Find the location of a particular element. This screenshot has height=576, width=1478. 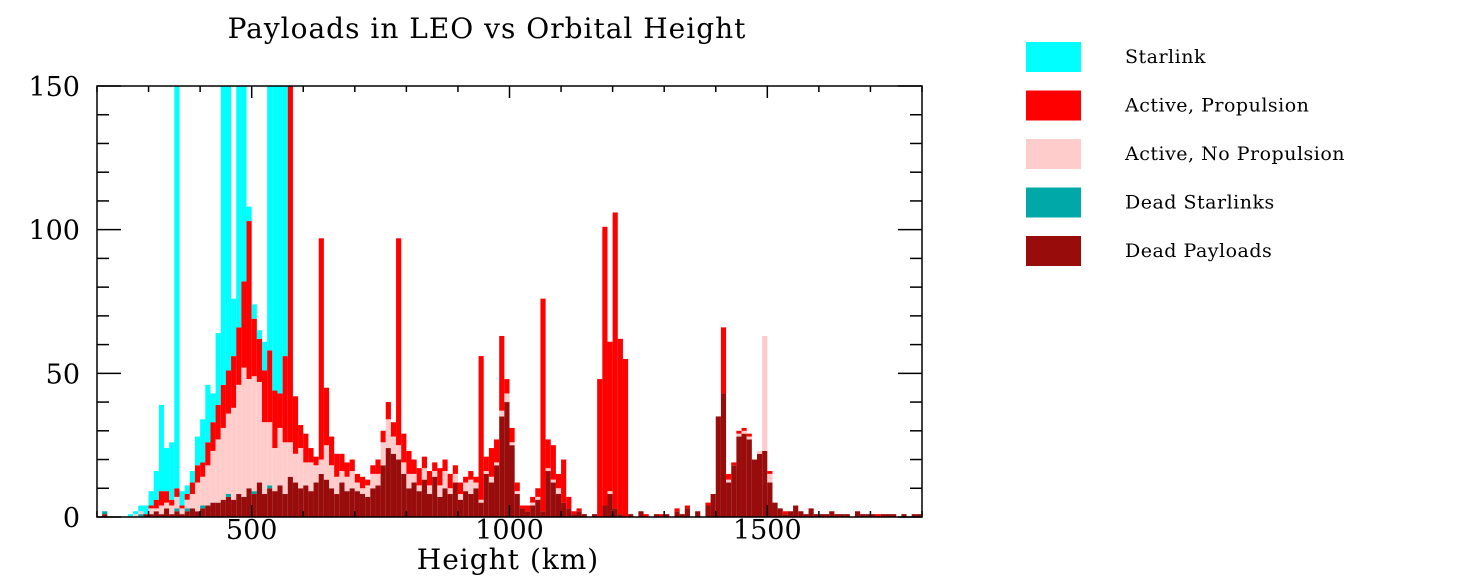

legend-item: Starlink is located at coordinates (1115, 57).